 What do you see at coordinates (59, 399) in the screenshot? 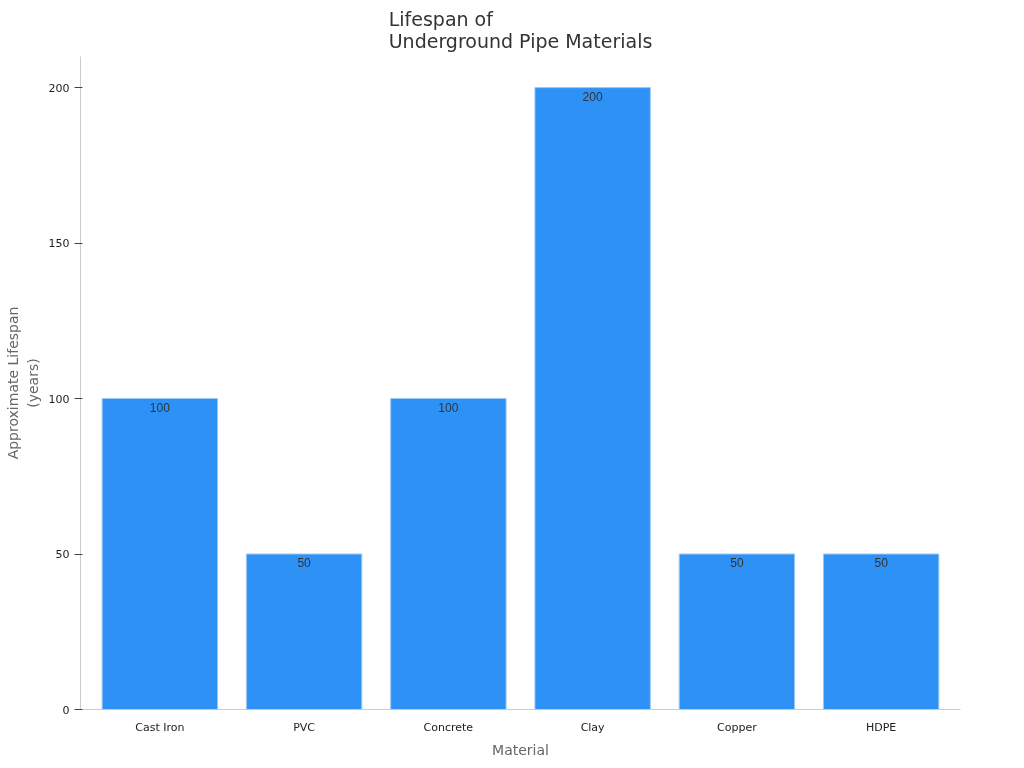
I see `y-tick-label: 100` at bounding box center [59, 399].